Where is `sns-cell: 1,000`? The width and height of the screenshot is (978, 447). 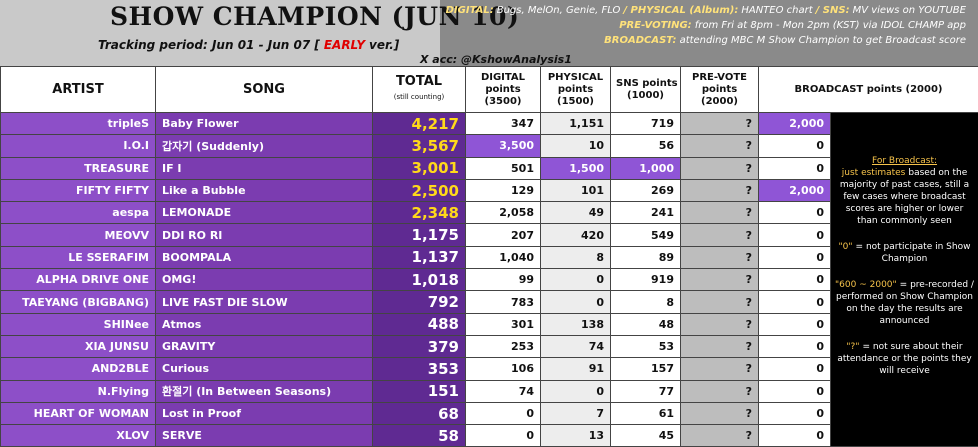 sns-cell: 1,000 is located at coordinates (645, 168).